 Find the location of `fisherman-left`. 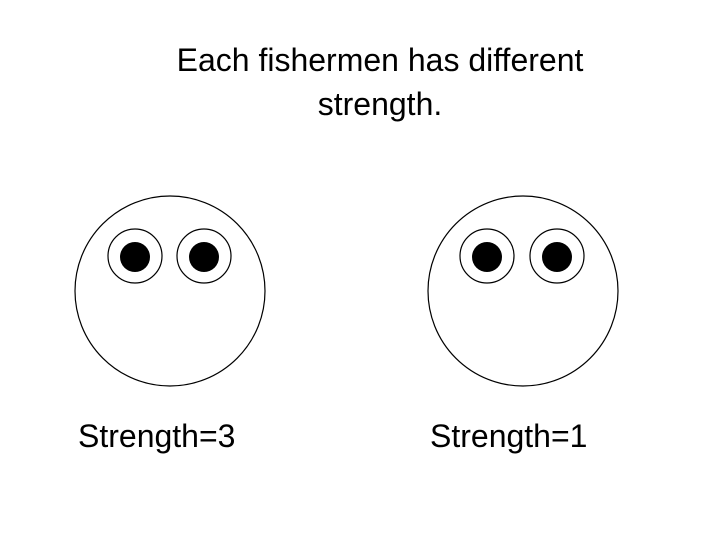

fisherman-left is located at coordinates (170, 291).